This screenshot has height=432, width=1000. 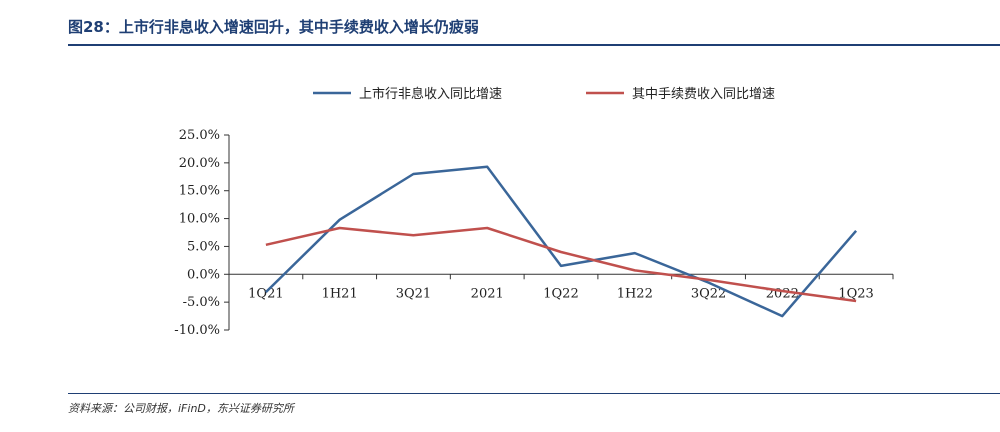 I want to click on y-tick-label: -5.0%, so click(x=201, y=302).